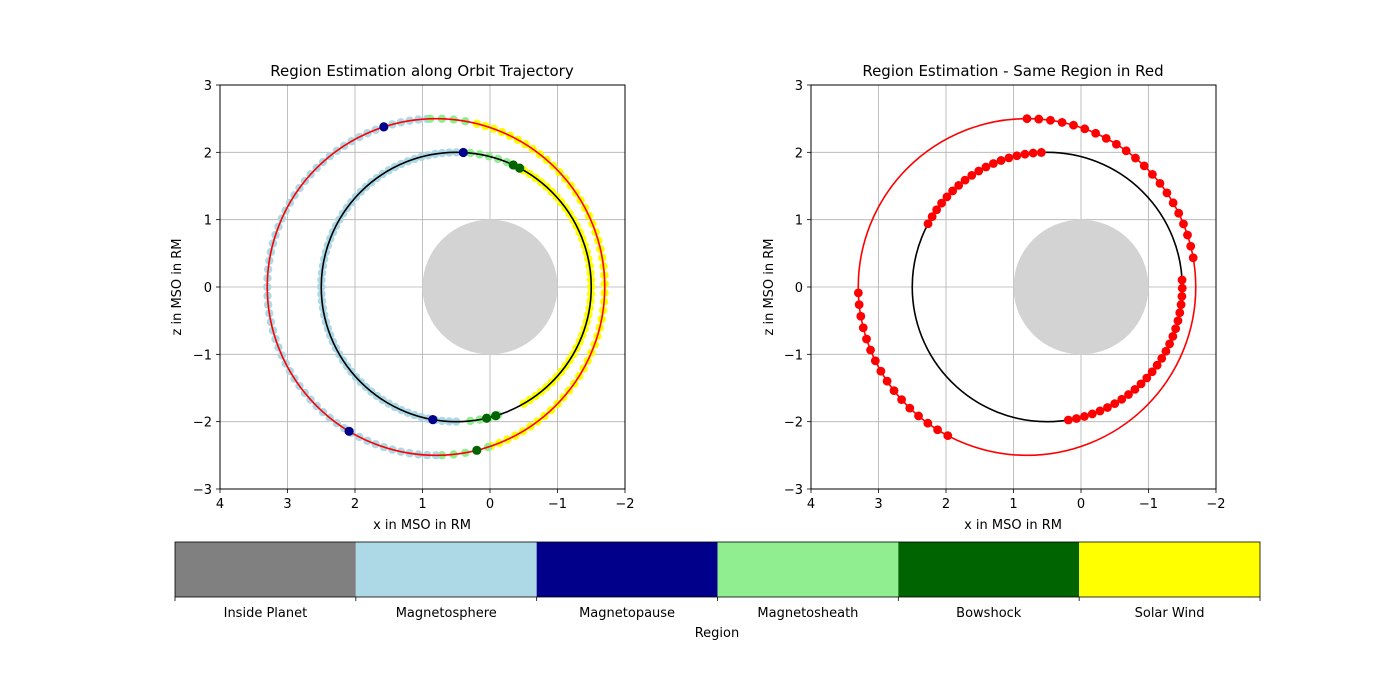 This screenshot has width=1400, height=700. What do you see at coordinates (202, 355) in the screenshot?
I see `y-tick-label: −1` at bounding box center [202, 355].